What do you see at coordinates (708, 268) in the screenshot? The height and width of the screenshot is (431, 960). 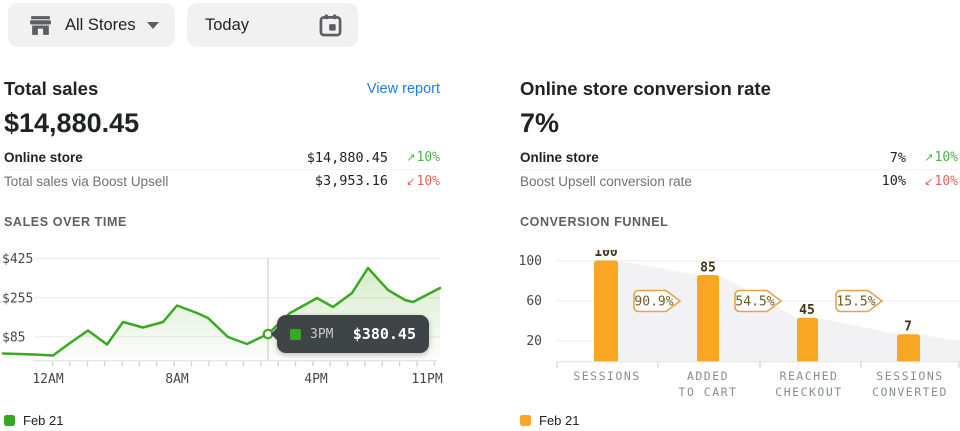 I see `svg-text: 85` at bounding box center [708, 268].